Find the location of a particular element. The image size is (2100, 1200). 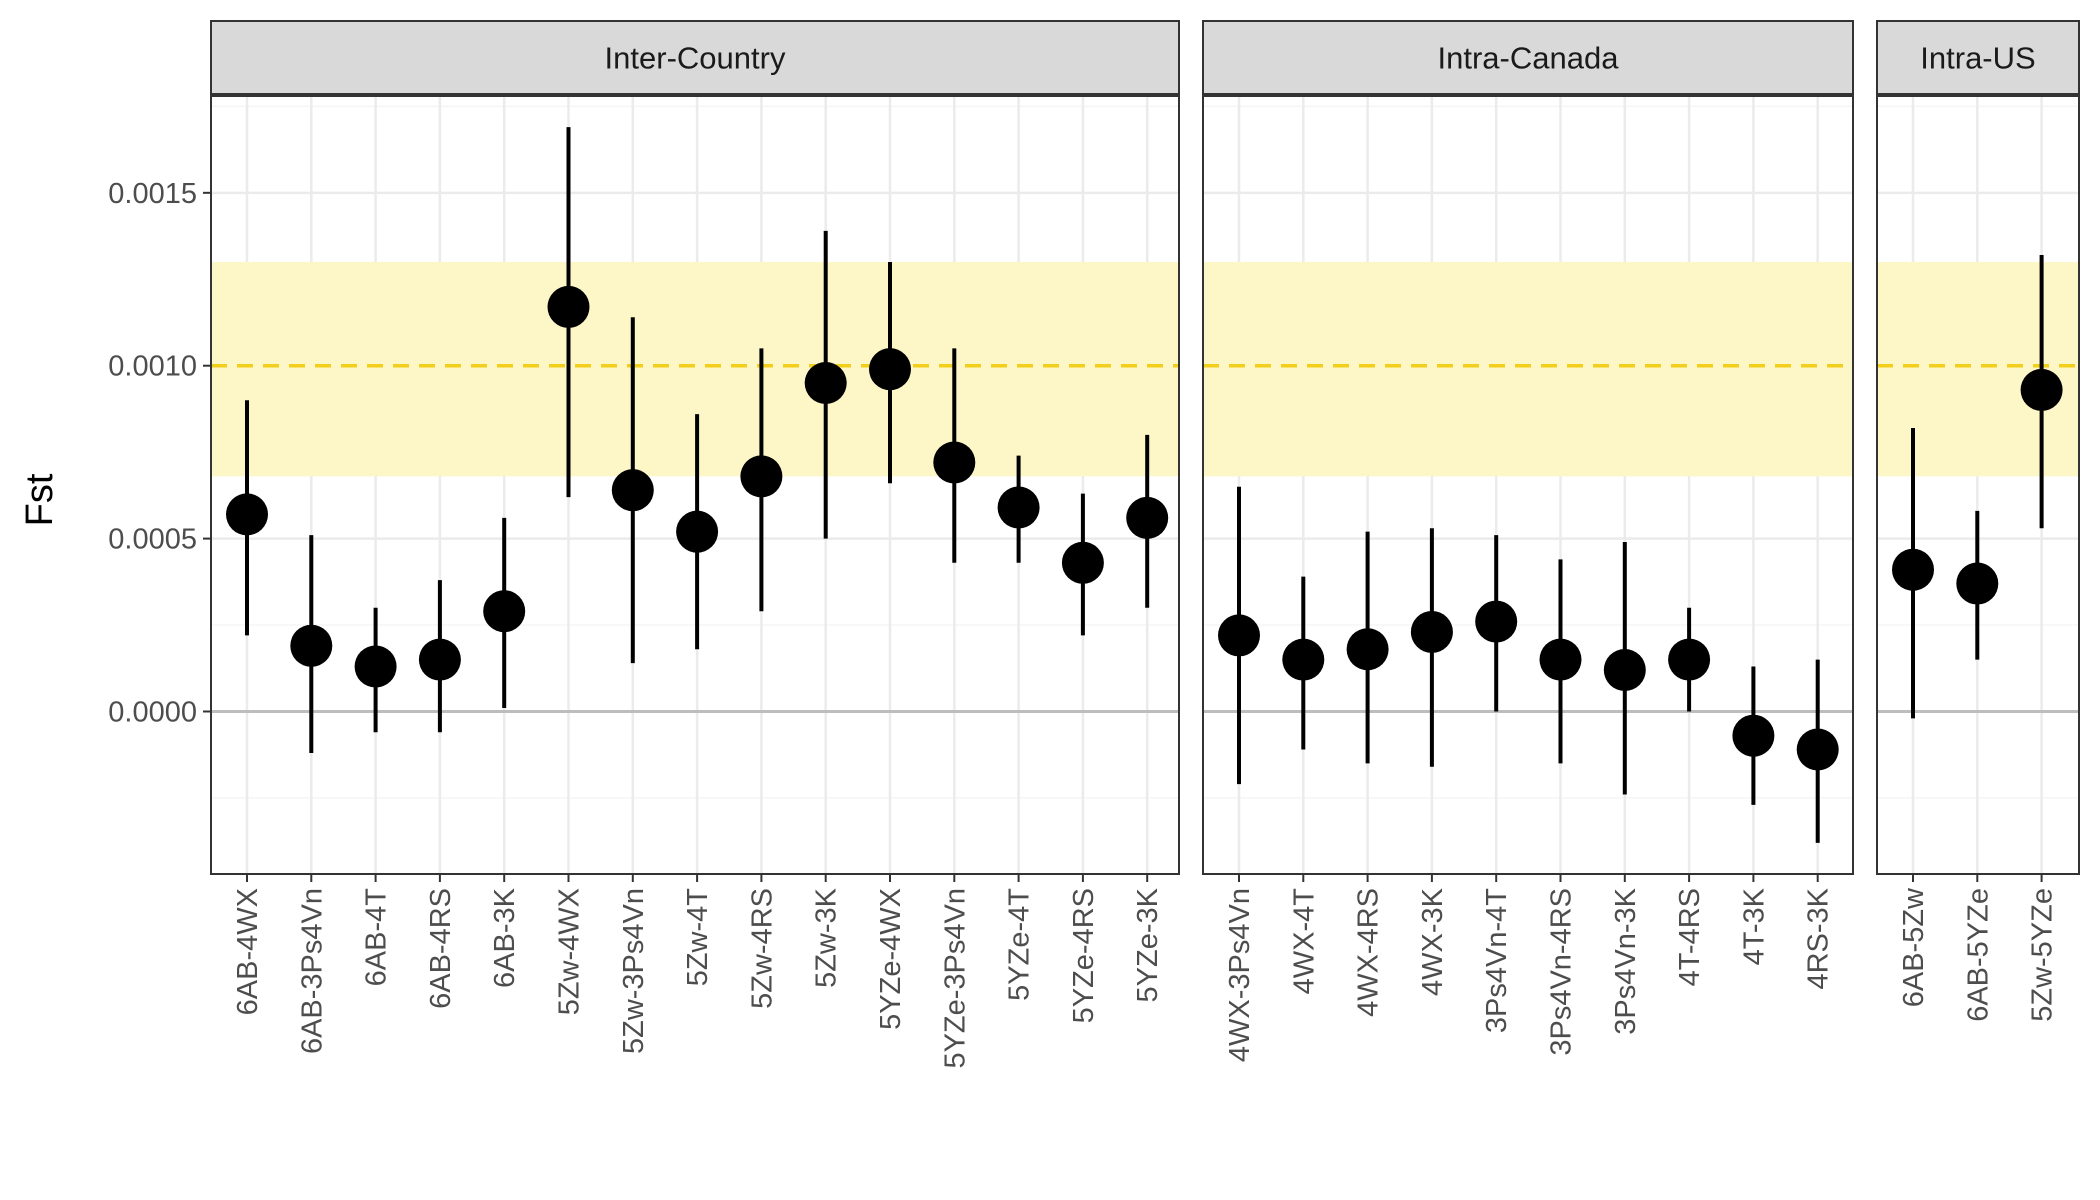

x-tick-label: 5Zw-4WX is located at coordinates (570, 951).